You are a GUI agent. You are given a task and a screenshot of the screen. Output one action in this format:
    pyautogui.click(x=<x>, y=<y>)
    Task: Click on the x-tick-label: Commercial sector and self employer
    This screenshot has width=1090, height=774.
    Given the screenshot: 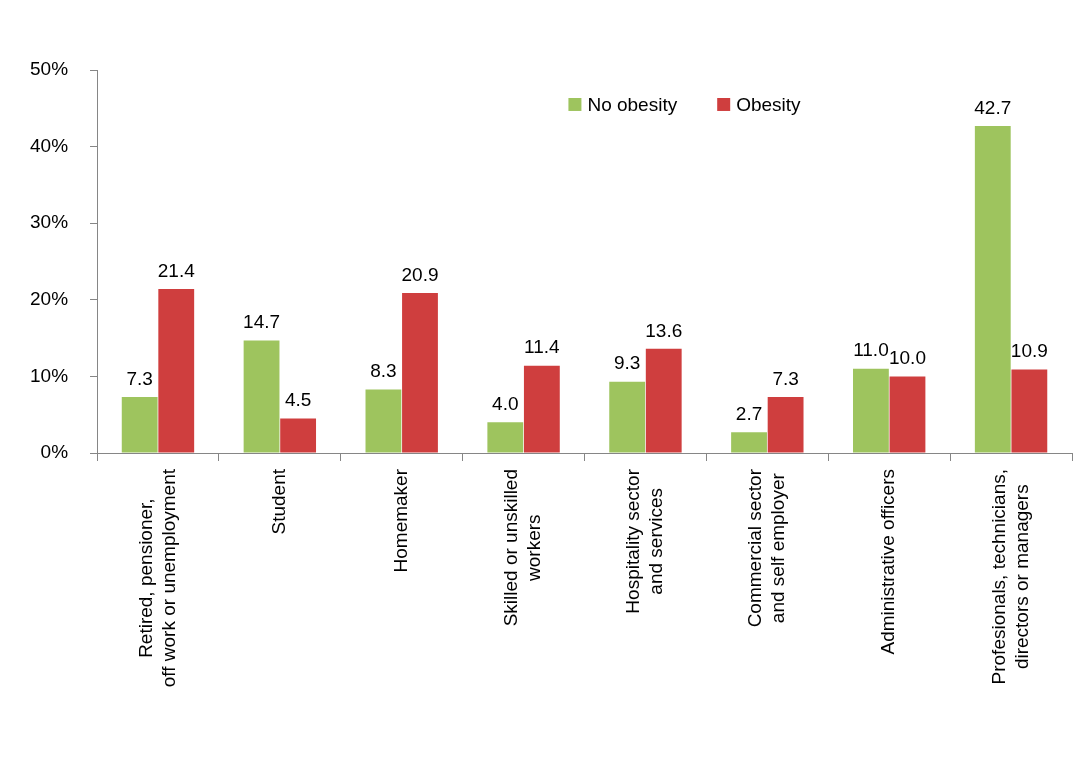 What is the action you would take?
    pyautogui.click(x=766, y=548)
    